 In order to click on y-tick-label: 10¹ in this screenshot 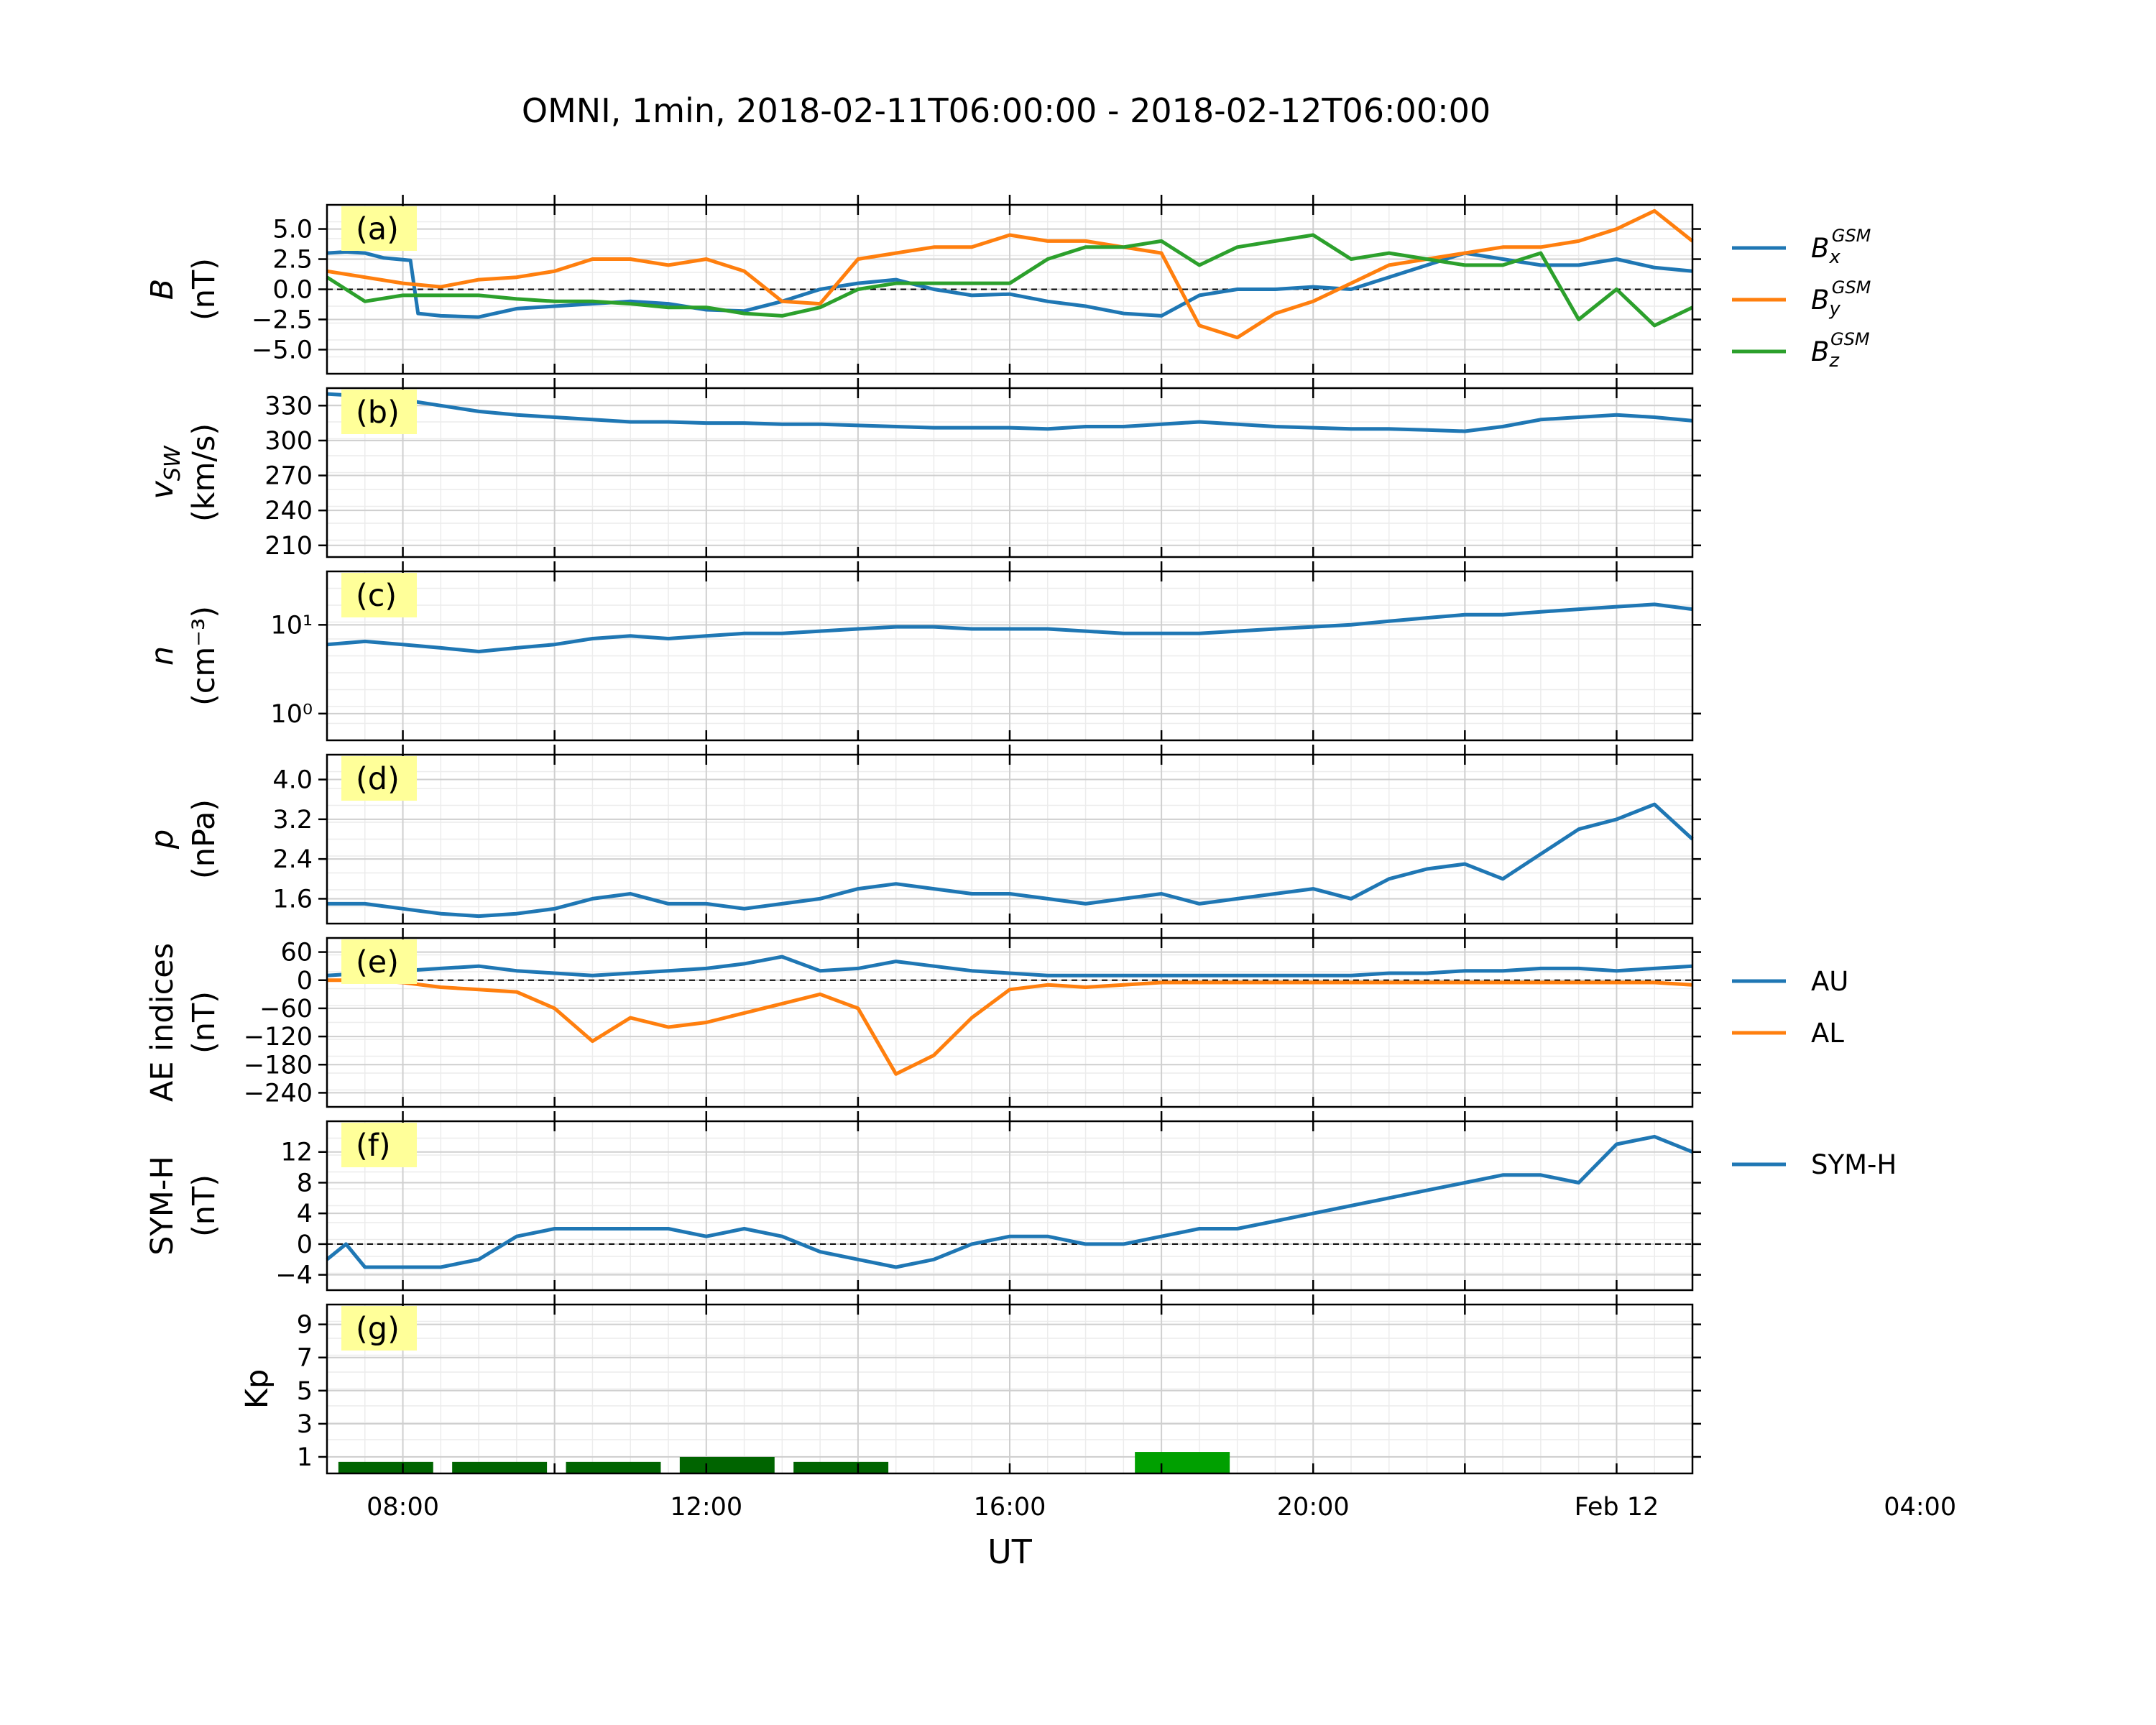, I will do `click(291, 625)`.